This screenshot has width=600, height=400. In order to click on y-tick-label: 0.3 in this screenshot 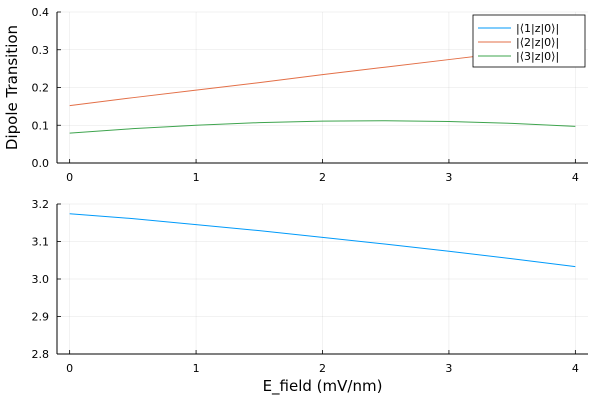, I will do `click(41, 50)`.